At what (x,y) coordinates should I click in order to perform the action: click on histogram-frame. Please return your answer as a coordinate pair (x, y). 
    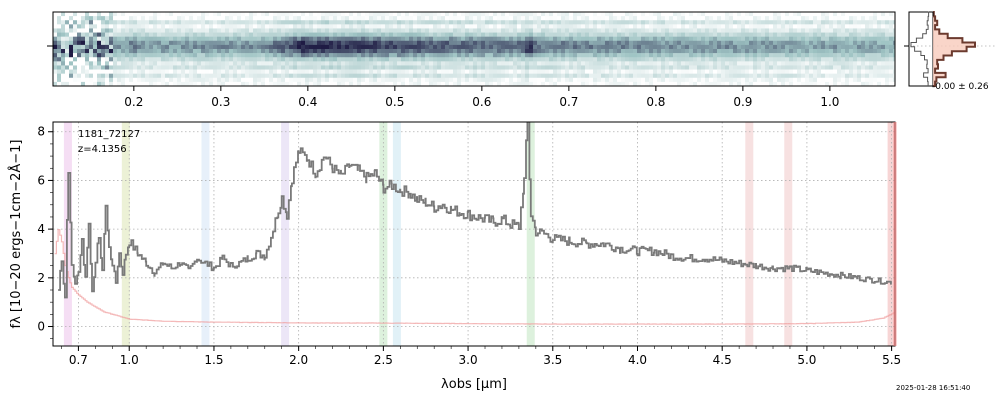
    Looking at the image, I should click on (921, 49).